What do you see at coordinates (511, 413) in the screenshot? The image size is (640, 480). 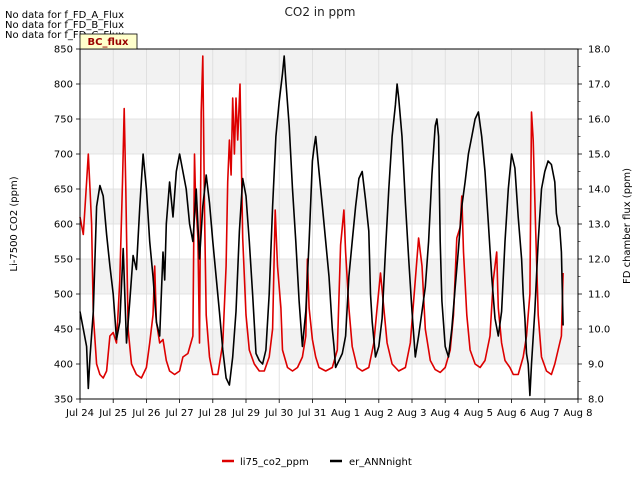 I see `x-tick-label: Aug 6` at bounding box center [511, 413].